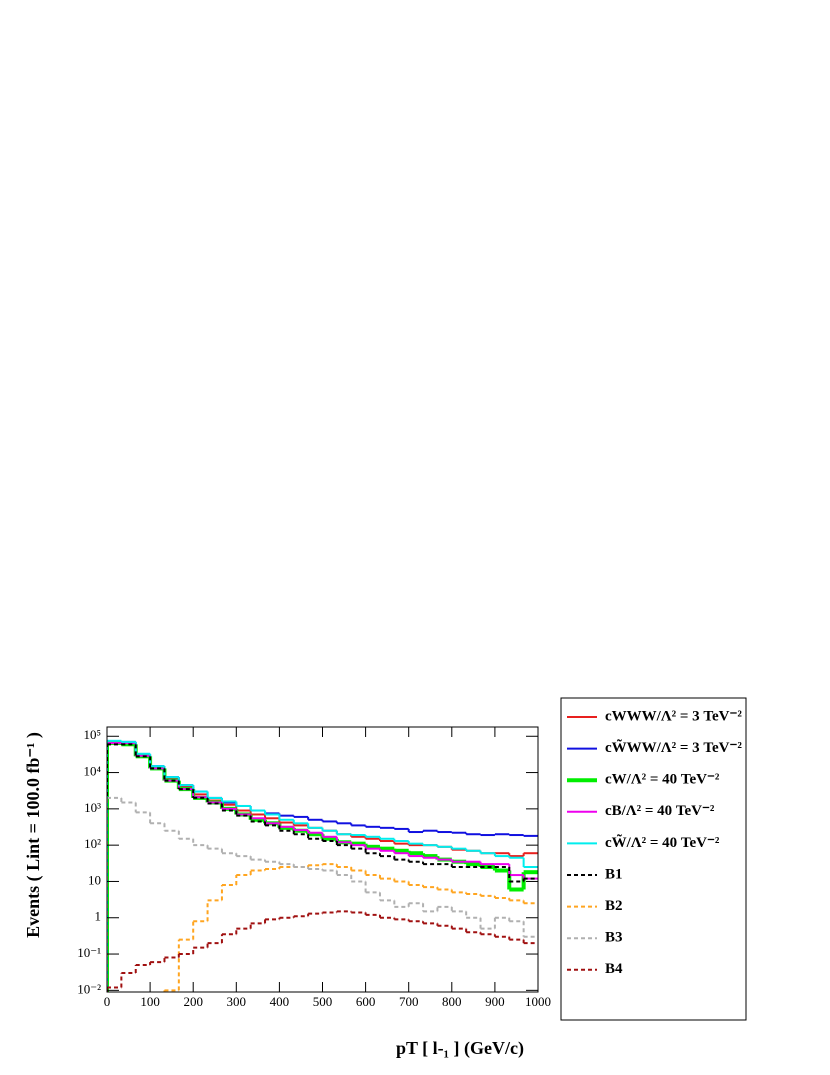 This screenshot has height=1075, width=830. Describe the element at coordinates (98, 916) in the screenshot. I see `y-tick-label: 1` at that location.